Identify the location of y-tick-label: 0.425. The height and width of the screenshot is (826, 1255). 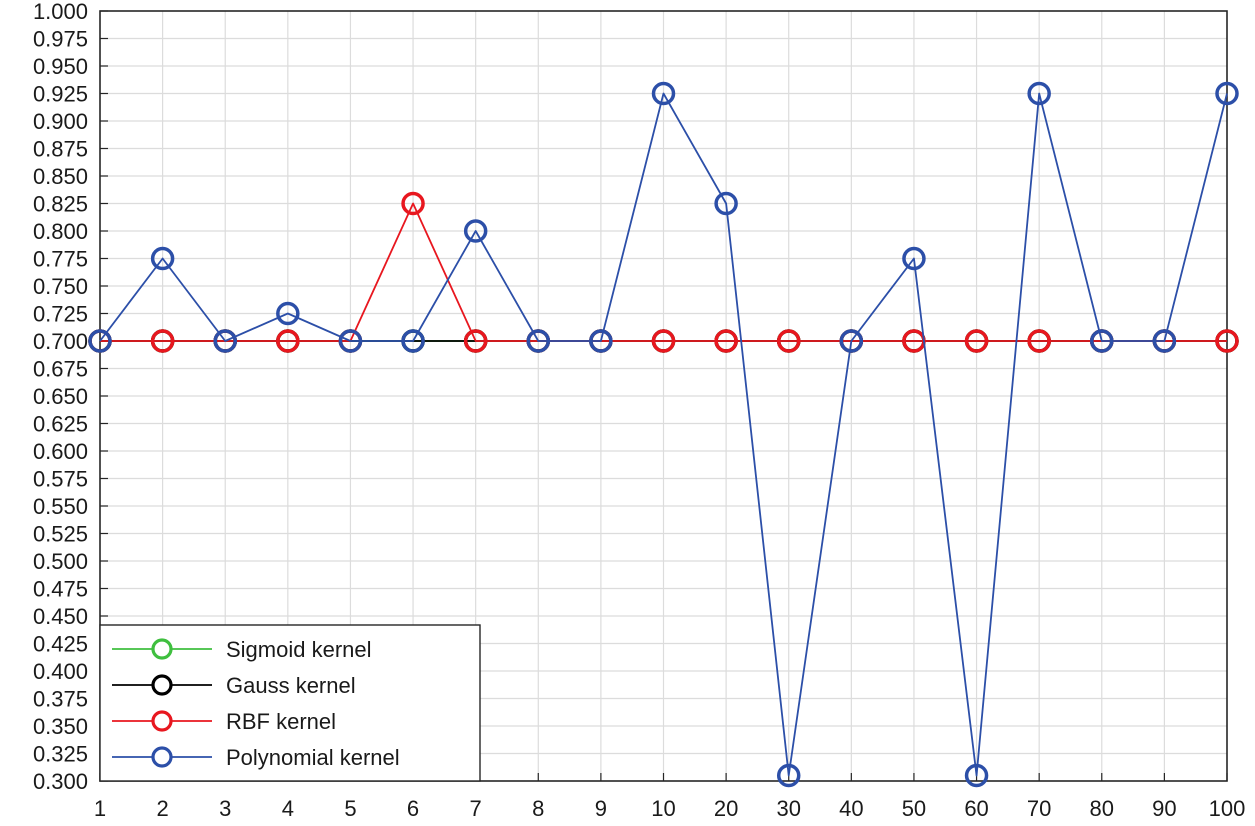
(60, 644).